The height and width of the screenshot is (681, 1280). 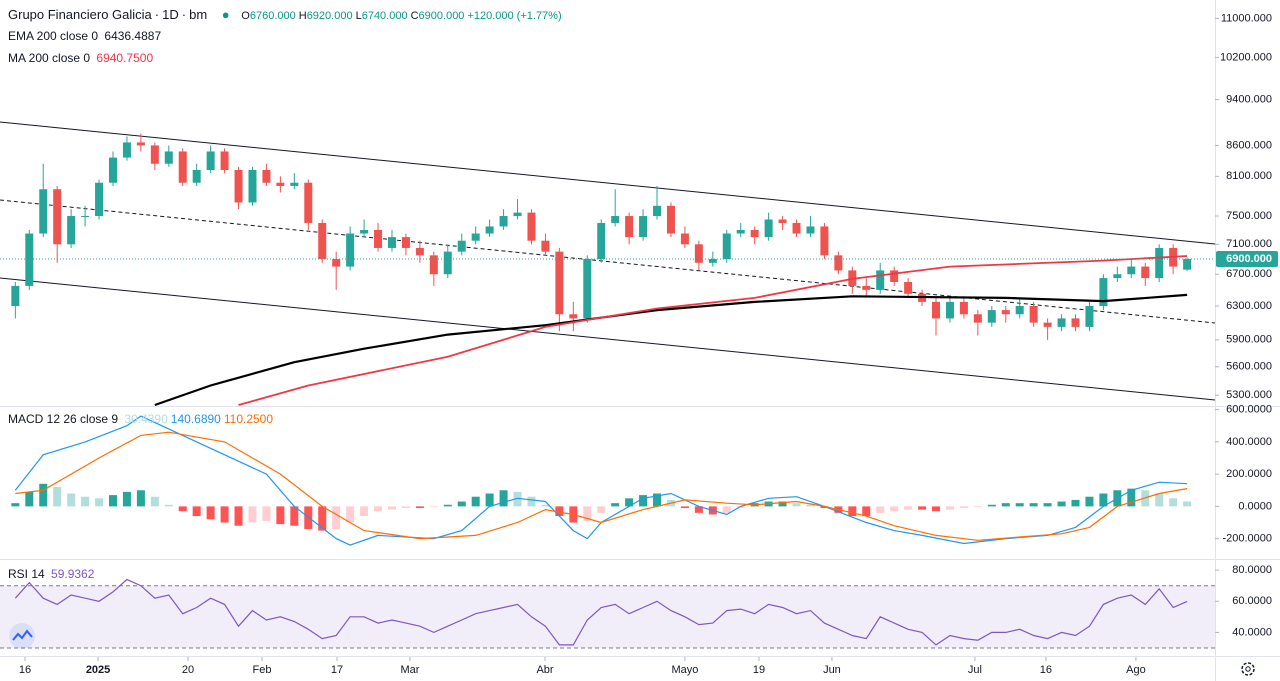 What do you see at coordinates (80, 14) in the screenshot?
I see `symbol-title: Grupo Financiero Galicia` at bounding box center [80, 14].